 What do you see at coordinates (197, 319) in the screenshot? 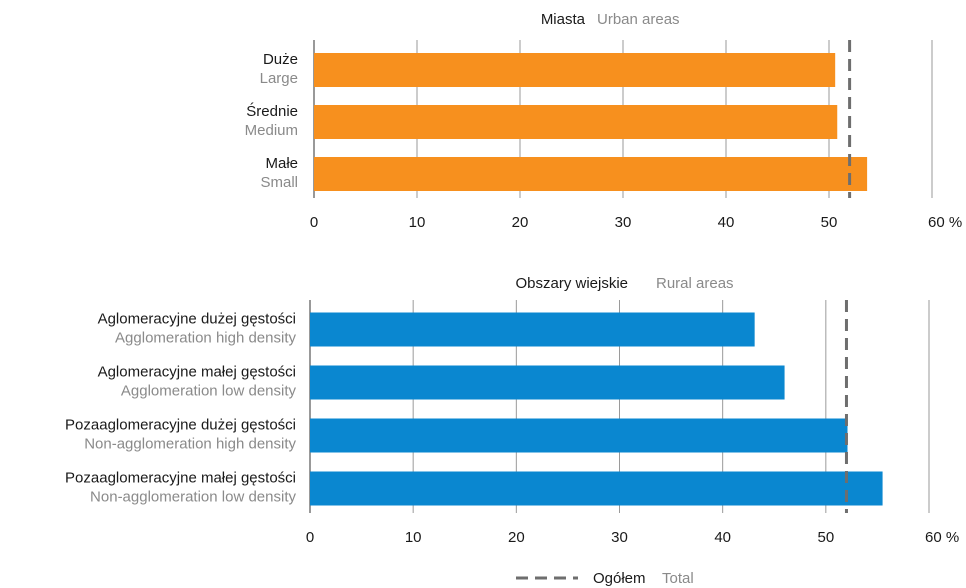
I see `category-label: Aglomeracyjne dużej gęstości` at bounding box center [197, 319].